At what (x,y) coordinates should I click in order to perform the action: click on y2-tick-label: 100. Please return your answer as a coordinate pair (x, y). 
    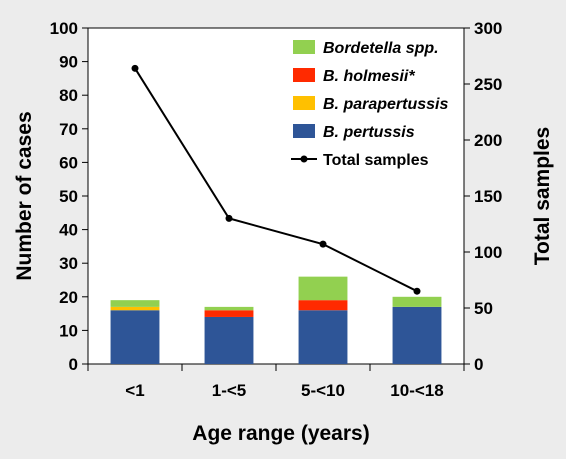
    Looking at the image, I should click on (488, 252).